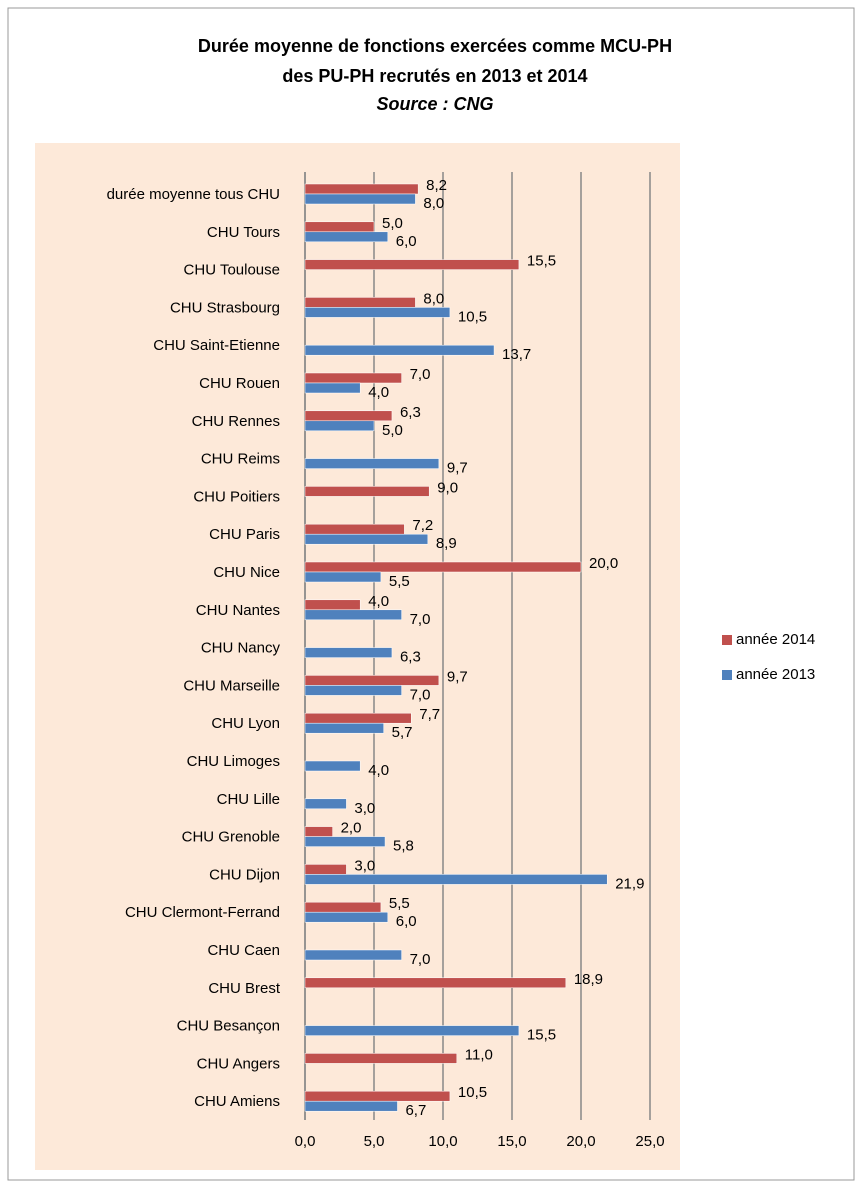 This screenshot has width=860, height=1194. What do you see at coordinates (649, 1141) in the screenshot?
I see `x-tick-label: 25,0` at bounding box center [649, 1141].